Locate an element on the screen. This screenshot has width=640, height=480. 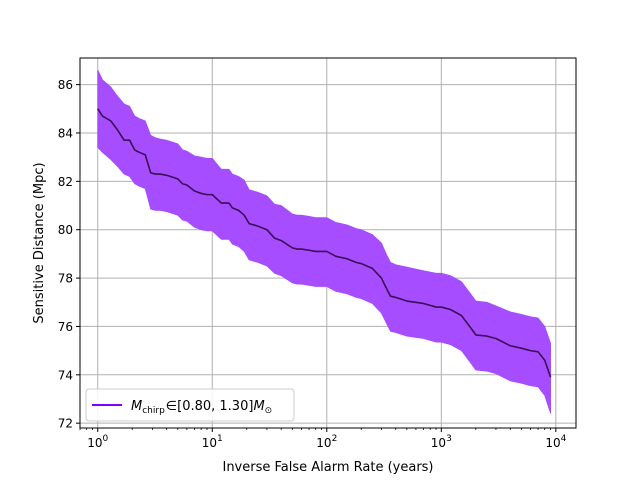
legend-subscript: chirp is located at coordinates (153, 411).